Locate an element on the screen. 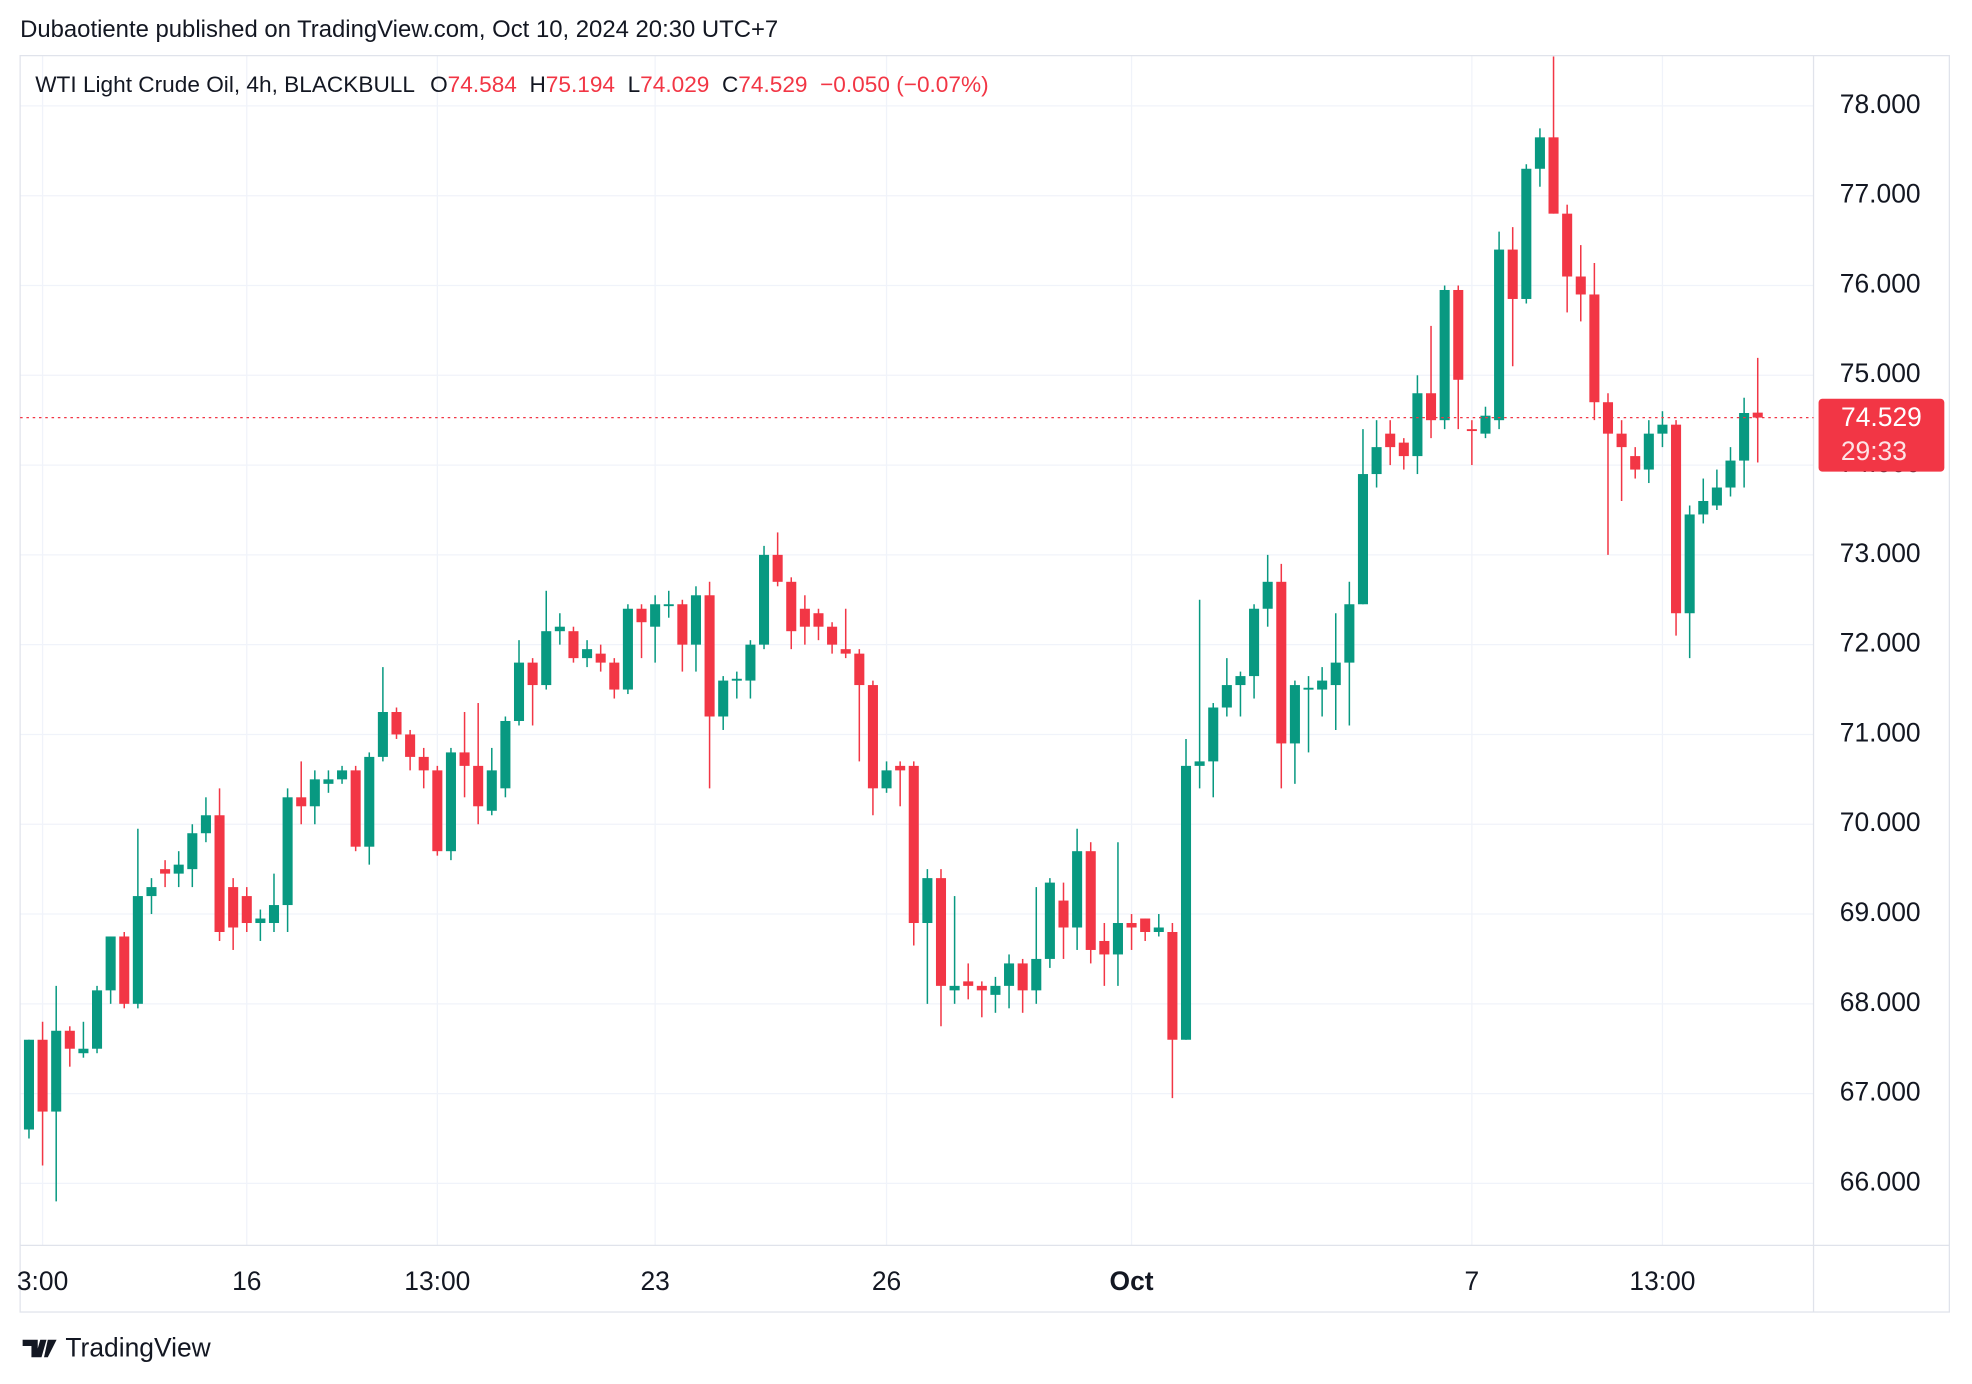 This screenshot has height=1384, width=1972. y-tick-label: 75.000 is located at coordinates (1880, 373).